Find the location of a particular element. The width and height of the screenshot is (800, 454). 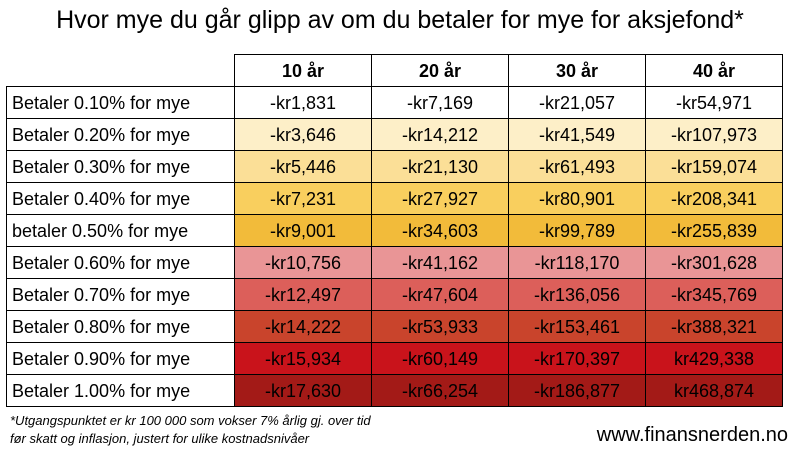

table-cell: -kr159,074 is located at coordinates (714, 166).